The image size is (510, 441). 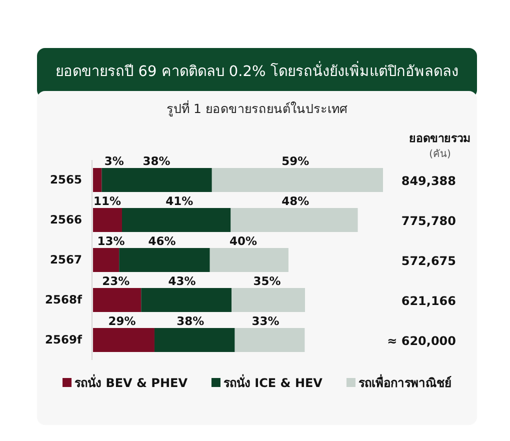 I want to click on annotation: 40%, so click(x=243, y=241).